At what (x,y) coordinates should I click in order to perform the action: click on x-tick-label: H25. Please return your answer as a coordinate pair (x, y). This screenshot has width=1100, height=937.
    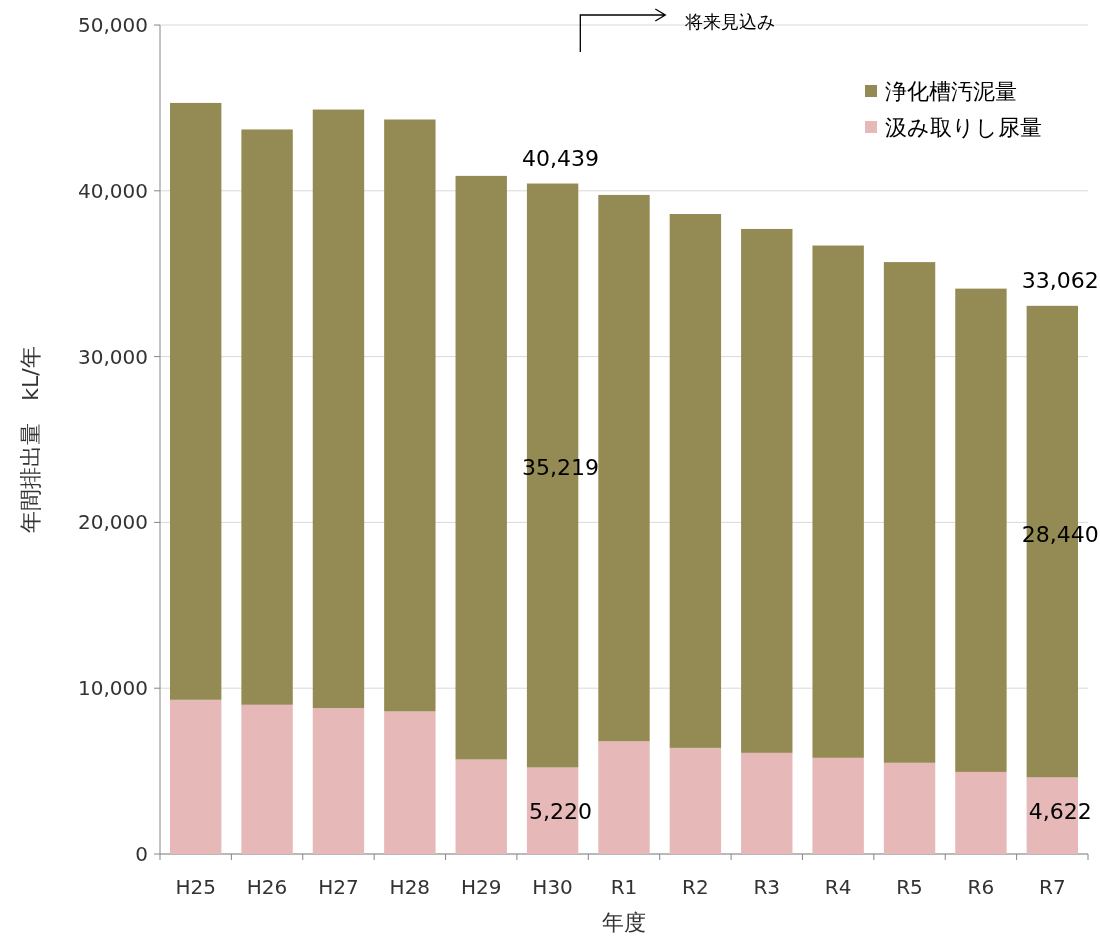
    Looking at the image, I should click on (195, 887).